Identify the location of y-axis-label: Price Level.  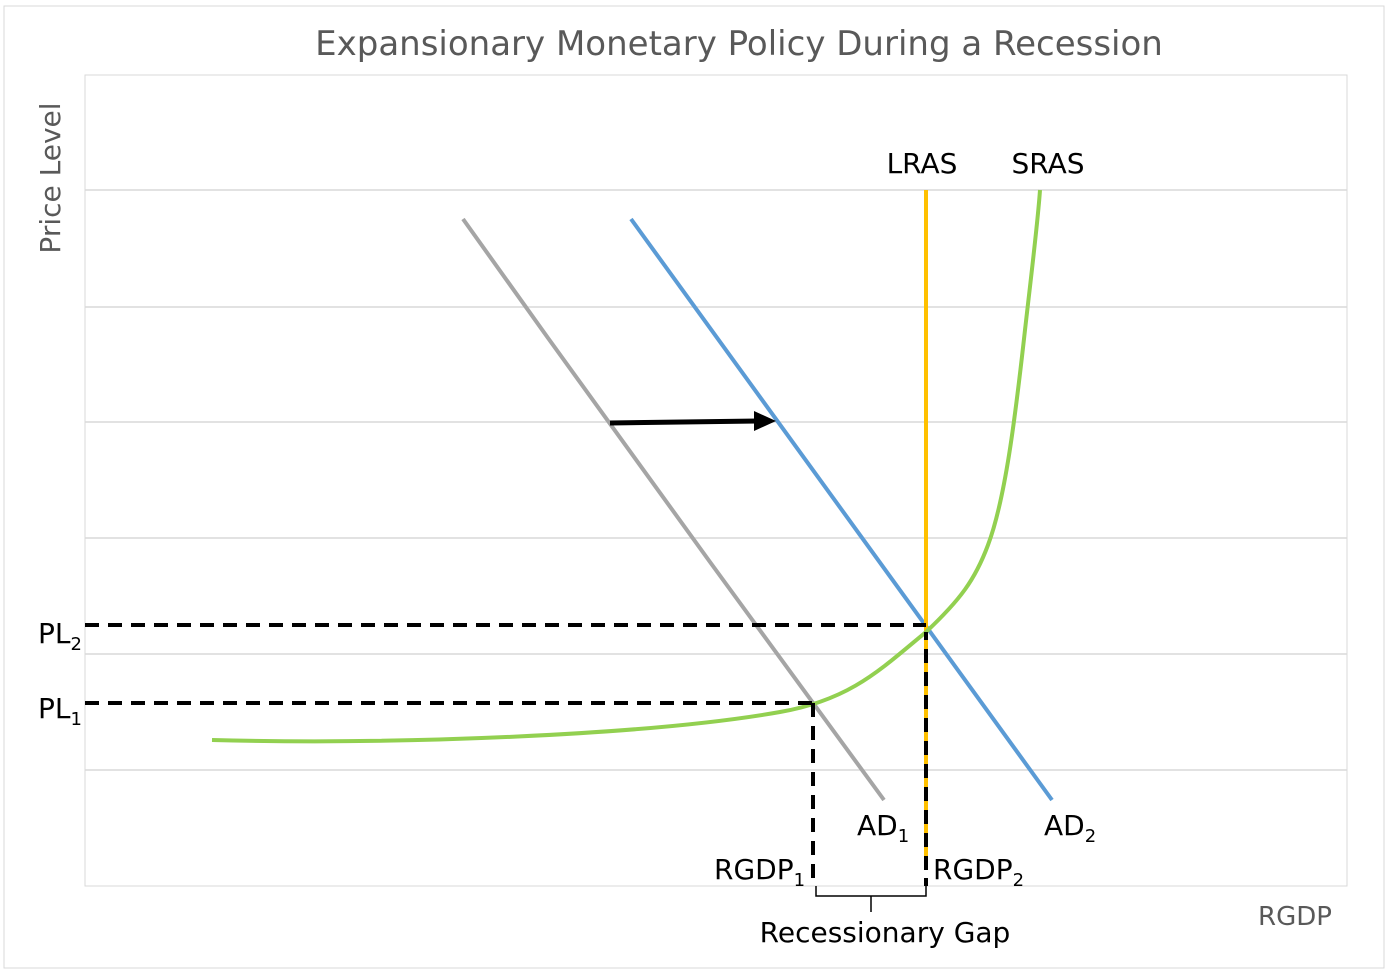
(50, 177).